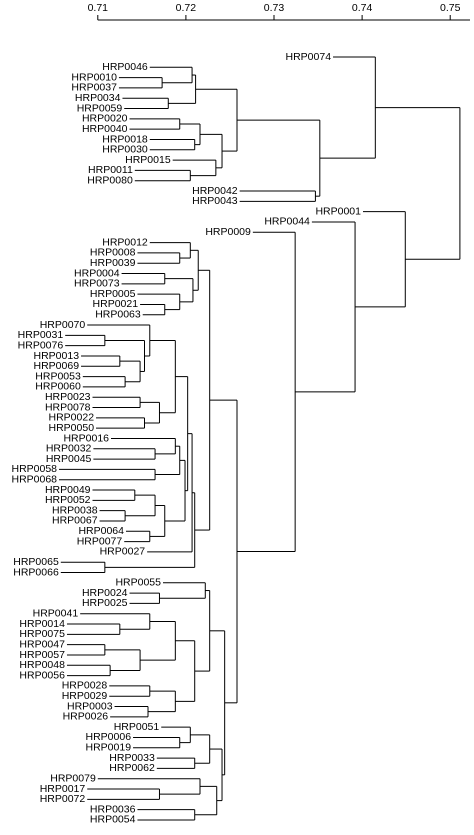  Describe the element at coordinates (90, 706) in the screenshot. I see `leaf-label: HRP0003` at that location.